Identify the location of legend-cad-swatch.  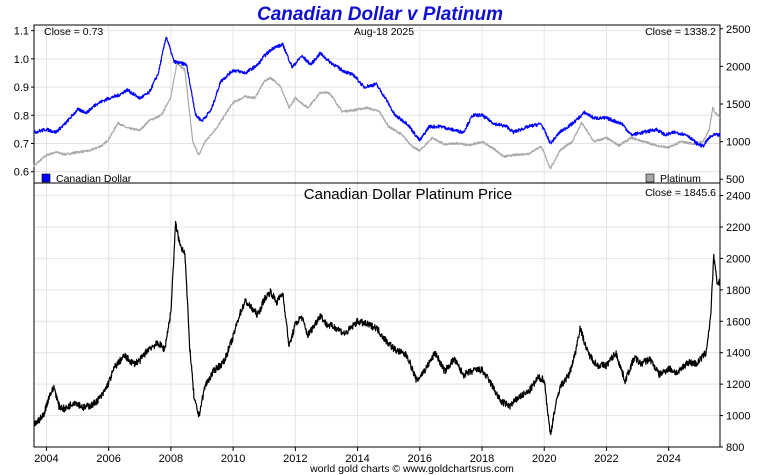
(46, 178).